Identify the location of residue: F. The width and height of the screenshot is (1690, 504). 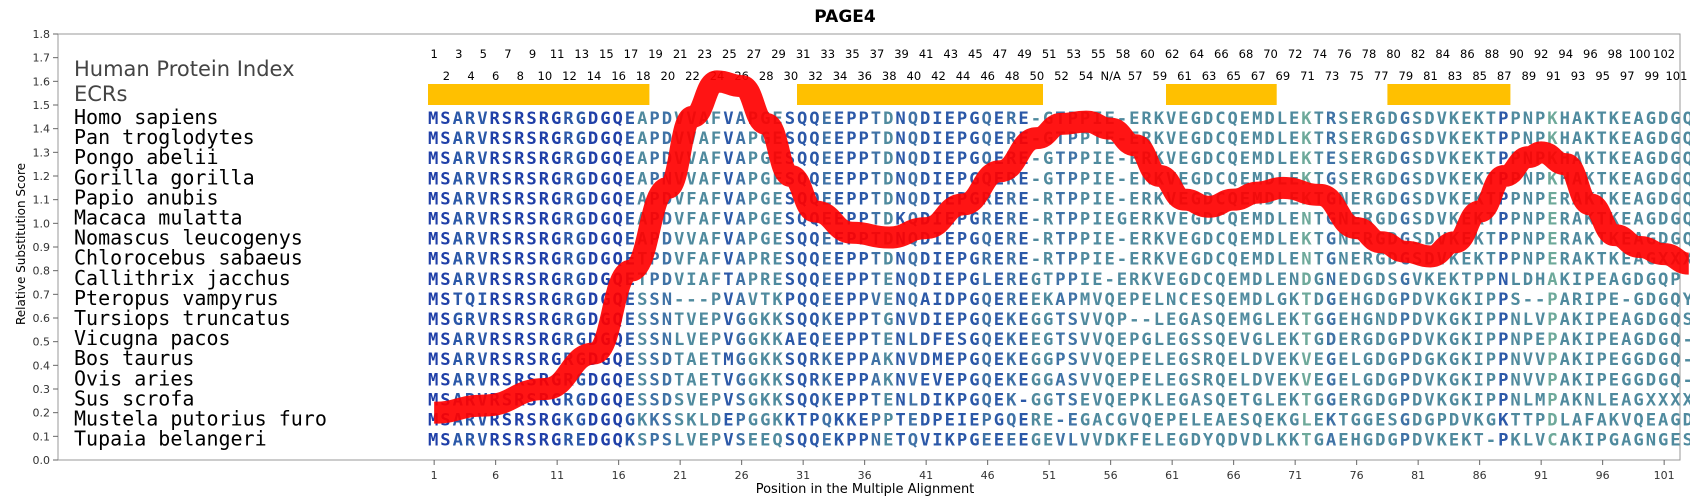
(716, 199).